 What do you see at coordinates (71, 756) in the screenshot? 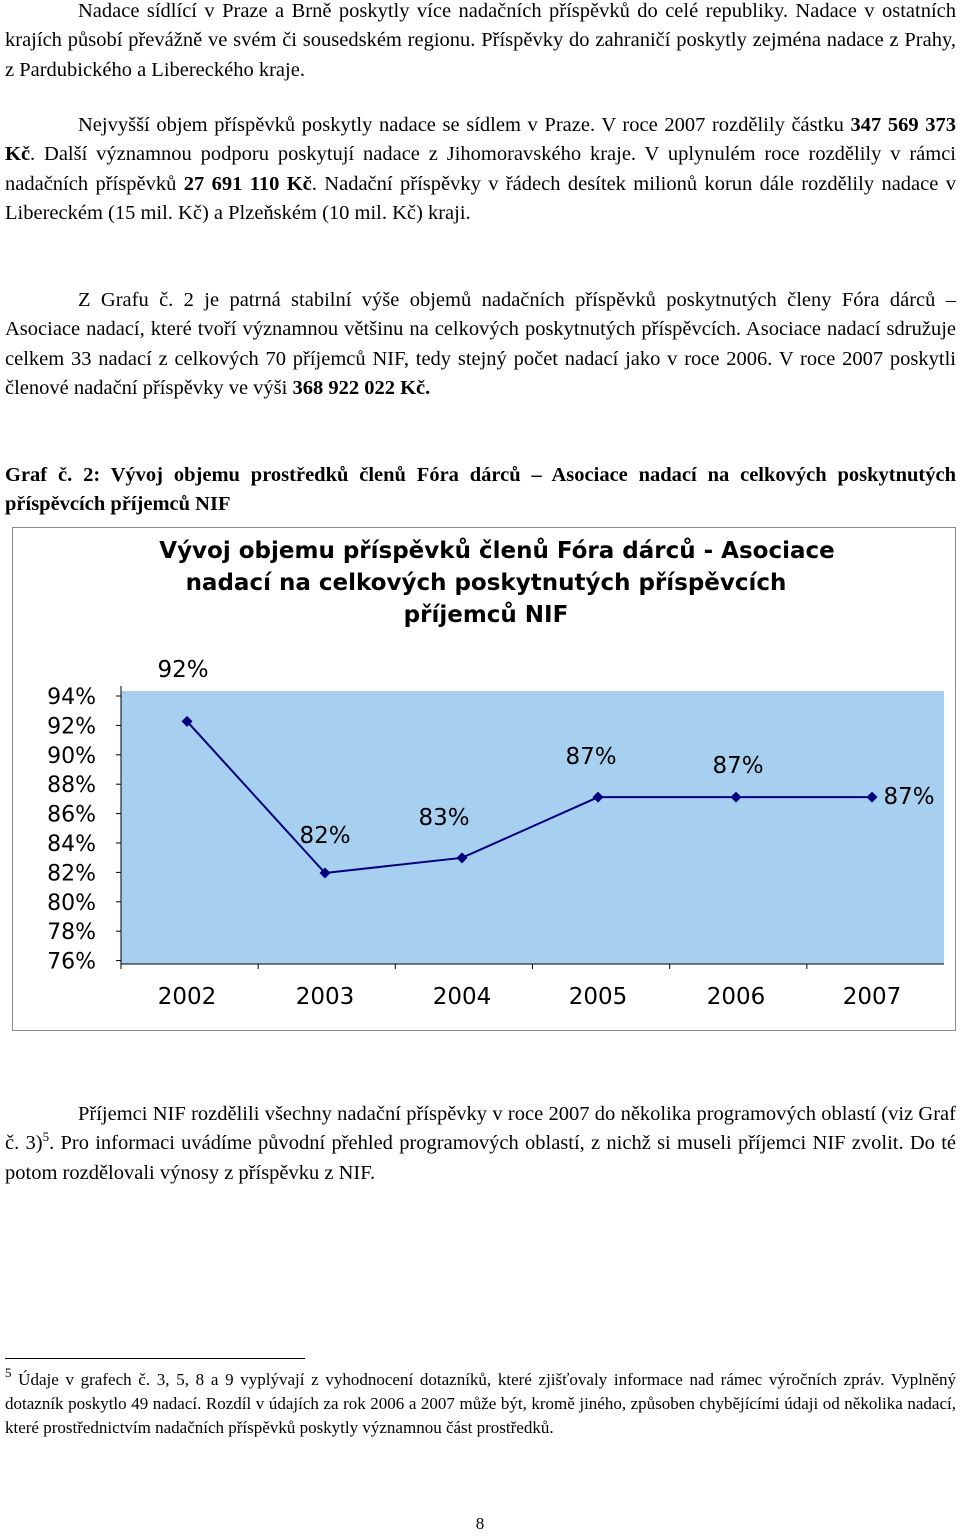
I see `y-tick-label: 90%` at bounding box center [71, 756].